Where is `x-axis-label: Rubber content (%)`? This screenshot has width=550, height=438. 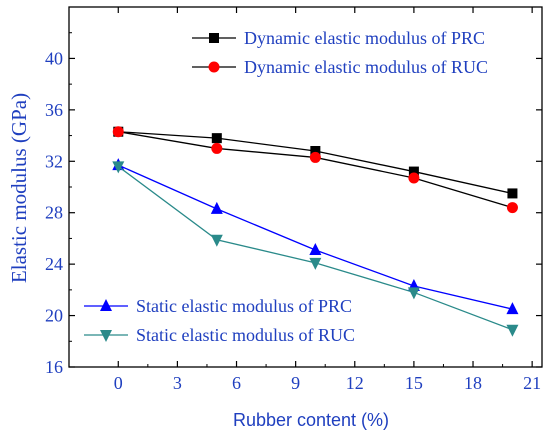
x-axis-label: Rubber content (%) is located at coordinates (311, 420).